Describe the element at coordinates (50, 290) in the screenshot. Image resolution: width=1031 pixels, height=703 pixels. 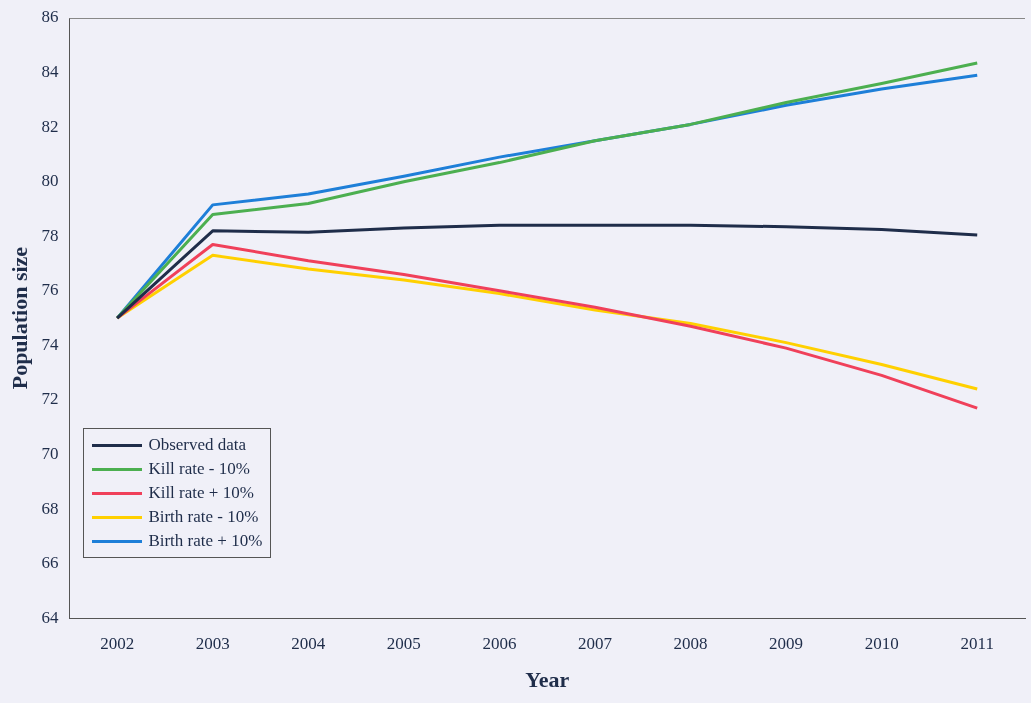
I see `y-tick-label: 76` at that location.